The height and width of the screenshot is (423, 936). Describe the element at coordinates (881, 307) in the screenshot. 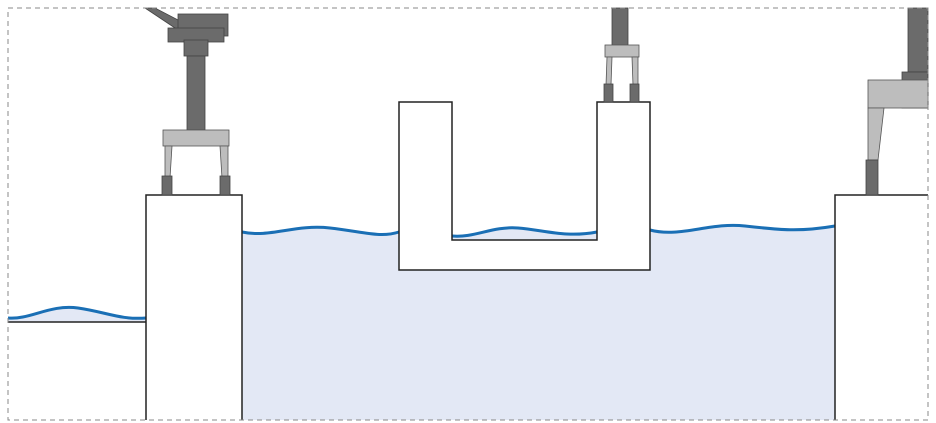

I see `right-pier` at that location.